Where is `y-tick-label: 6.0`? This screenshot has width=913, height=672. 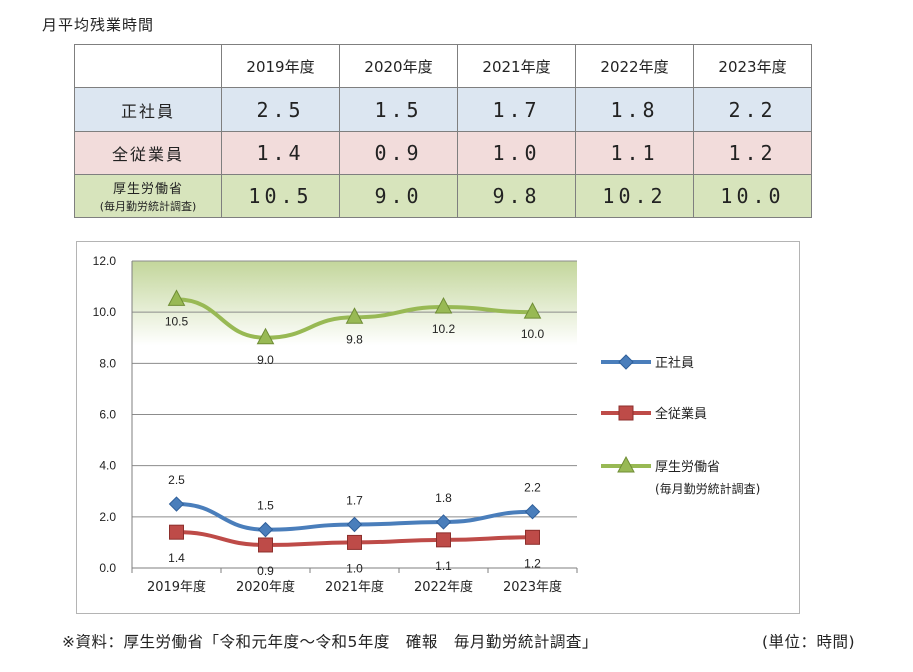
y-tick-label: 6.0 is located at coordinates (107, 415).